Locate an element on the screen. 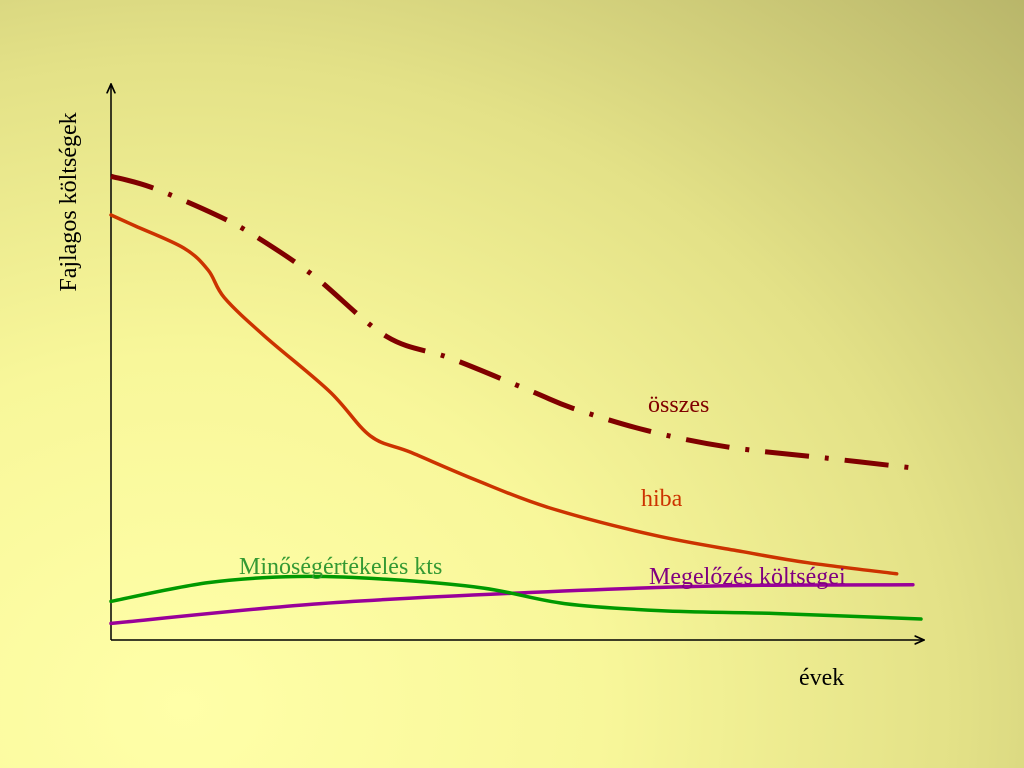 This screenshot has height=768, width=1024. series-line-minoseg is located at coordinates (516, 597).